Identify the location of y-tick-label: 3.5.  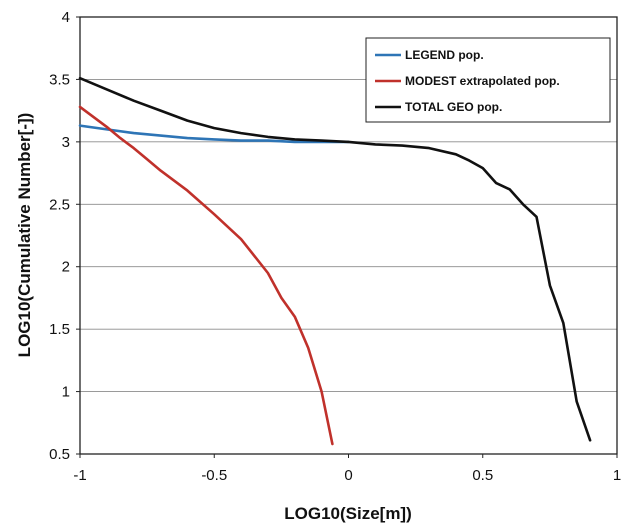
(59, 79).